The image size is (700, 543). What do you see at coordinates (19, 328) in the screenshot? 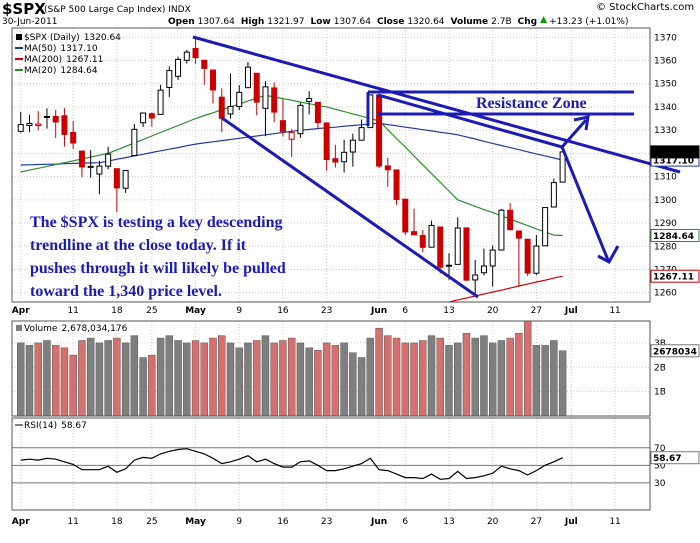
I see `legend-swatch` at bounding box center [19, 328].